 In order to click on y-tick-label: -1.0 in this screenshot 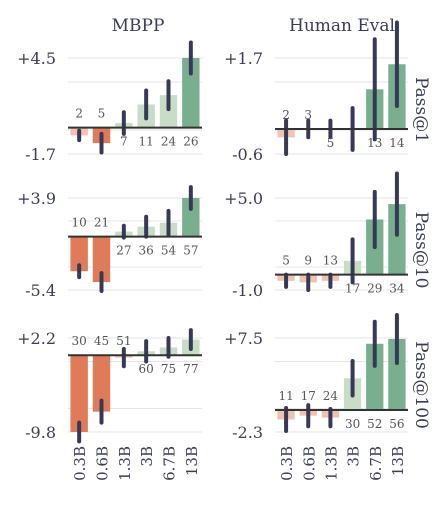, I will do `click(247, 290)`.